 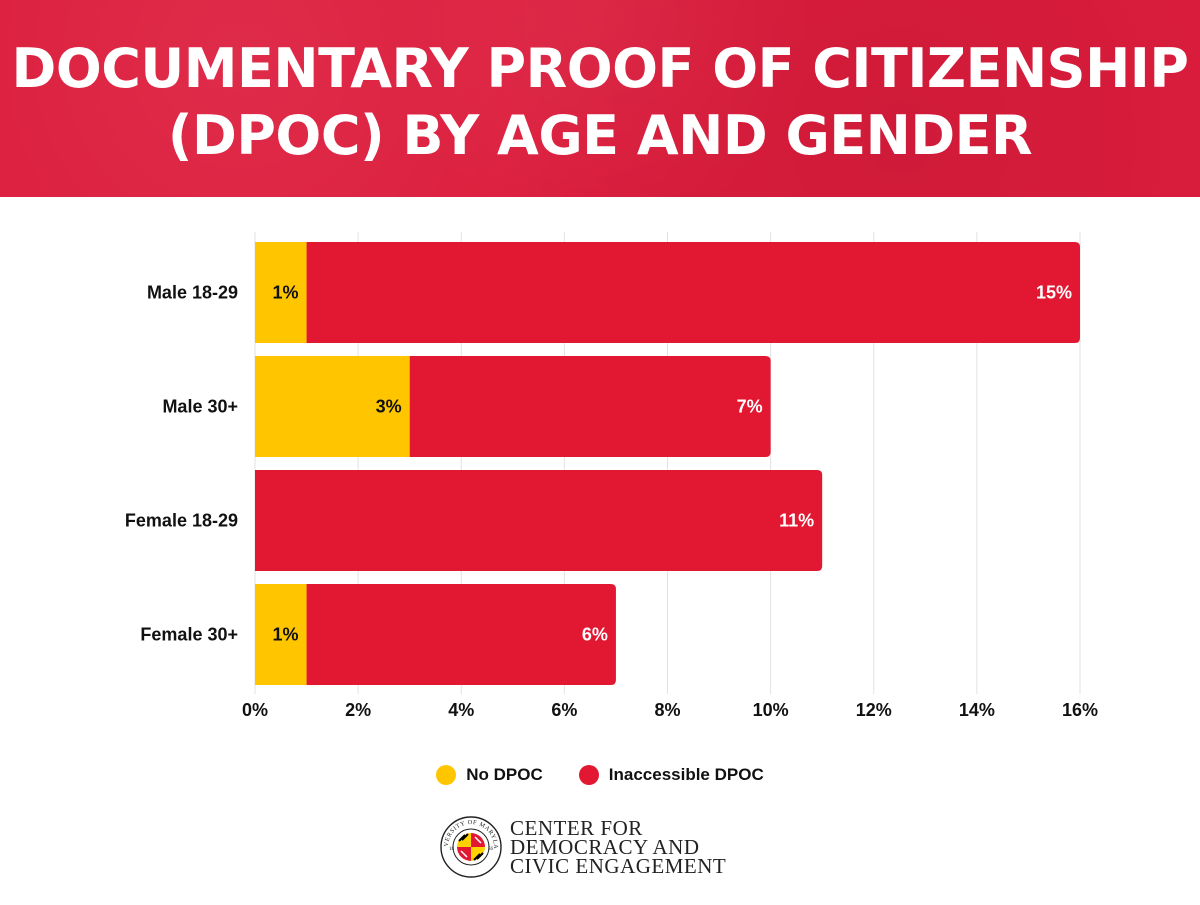 What do you see at coordinates (255, 710) in the screenshot?
I see `x-tick-label: 0%` at bounding box center [255, 710].